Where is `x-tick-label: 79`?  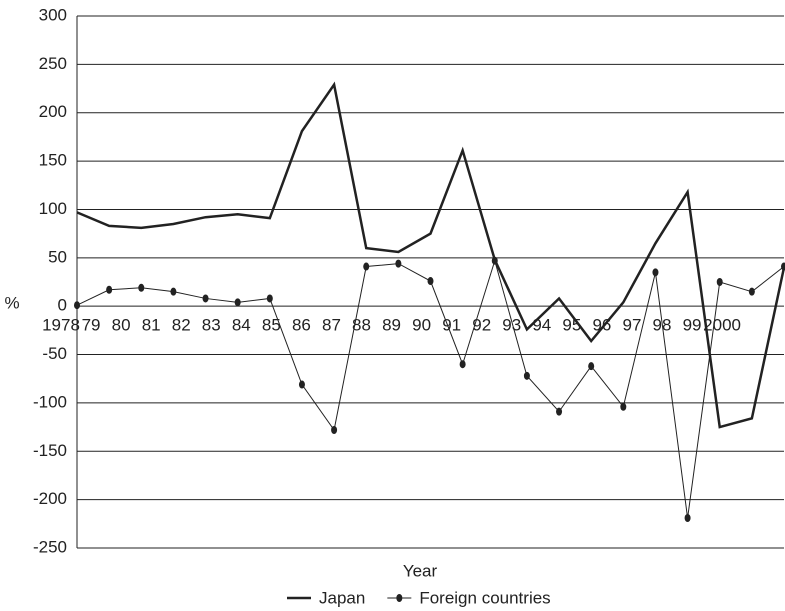 x-tick-label: 79 is located at coordinates (91, 325).